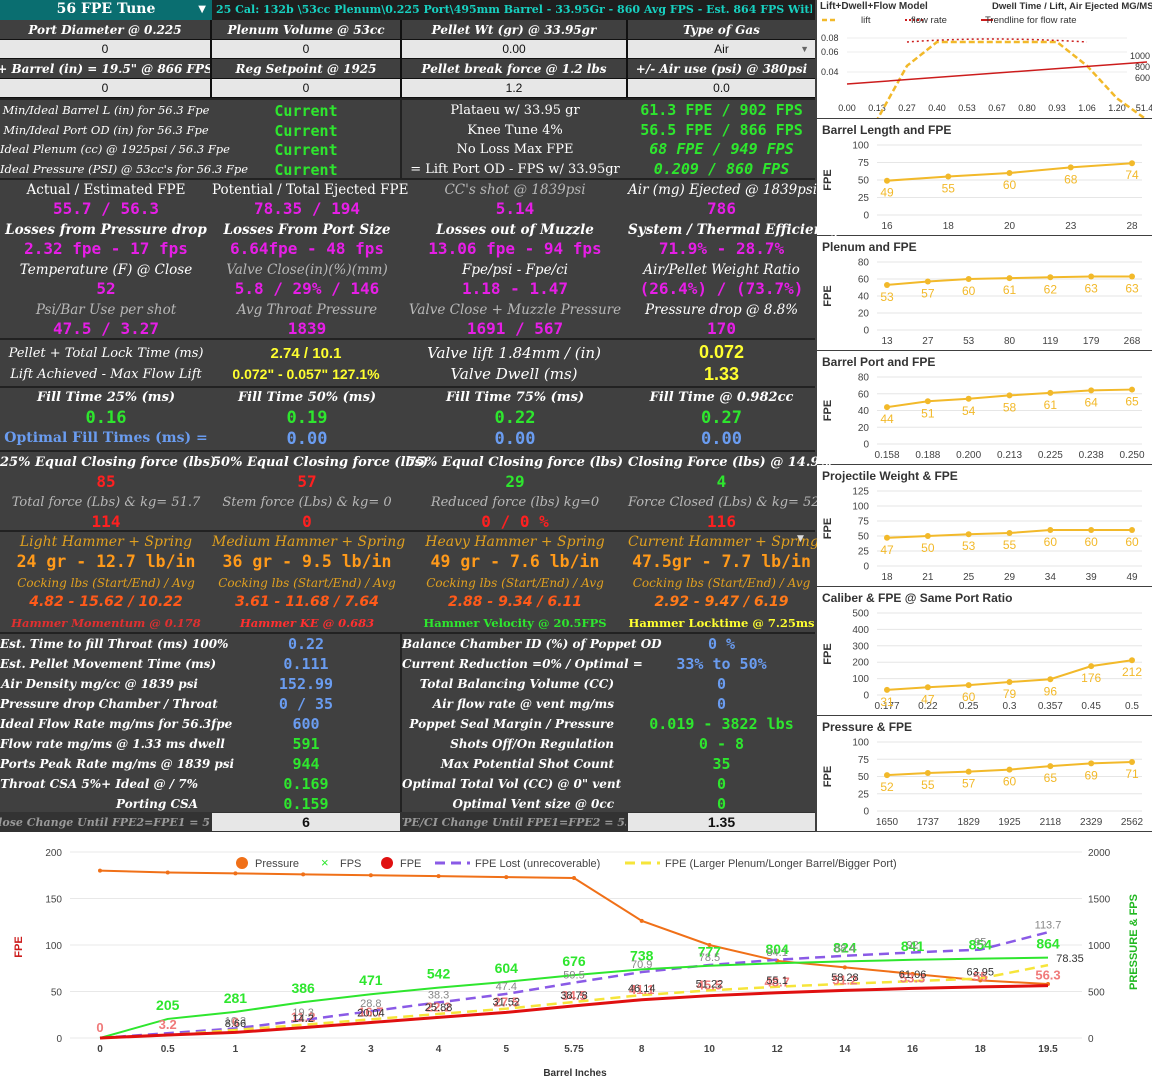  Describe the element at coordinates (106, 397) in the screenshot. I see `fill-time-label: Fill Time 25% (ms)` at that location.